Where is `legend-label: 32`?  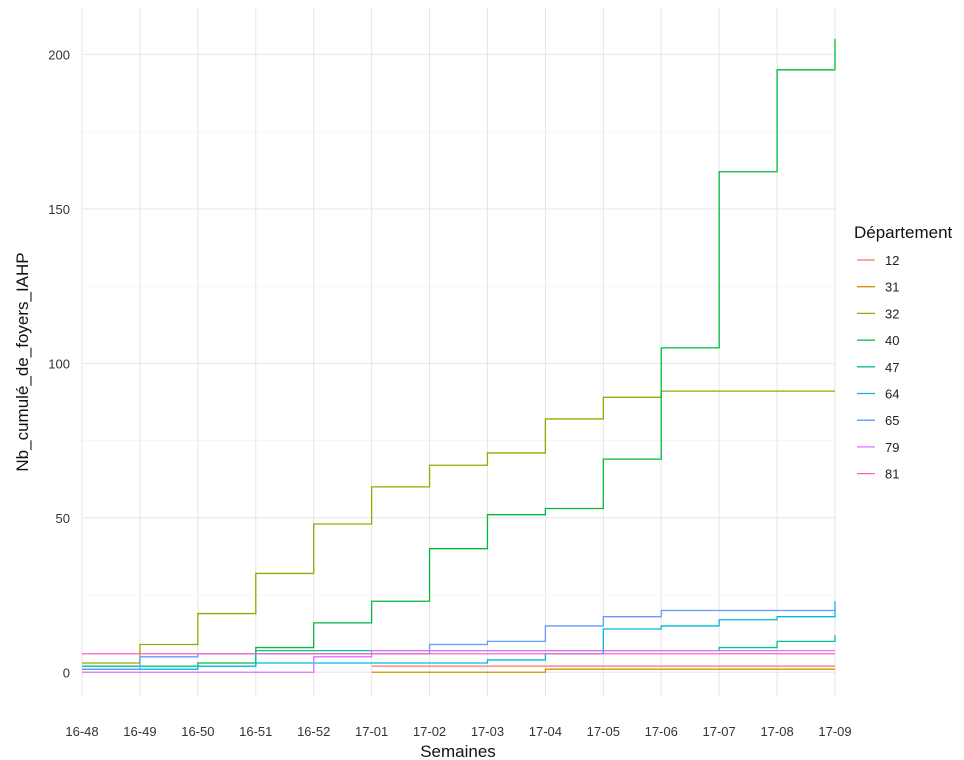
legend-label: 32 is located at coordinates (892, 313).